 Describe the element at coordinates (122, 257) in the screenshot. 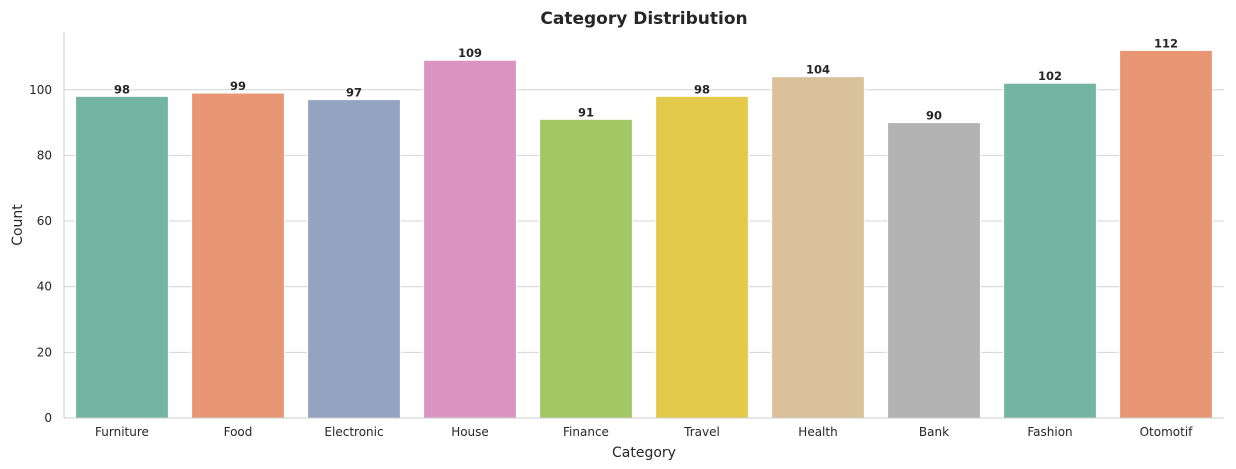

I see `bar-furniture` at that location.